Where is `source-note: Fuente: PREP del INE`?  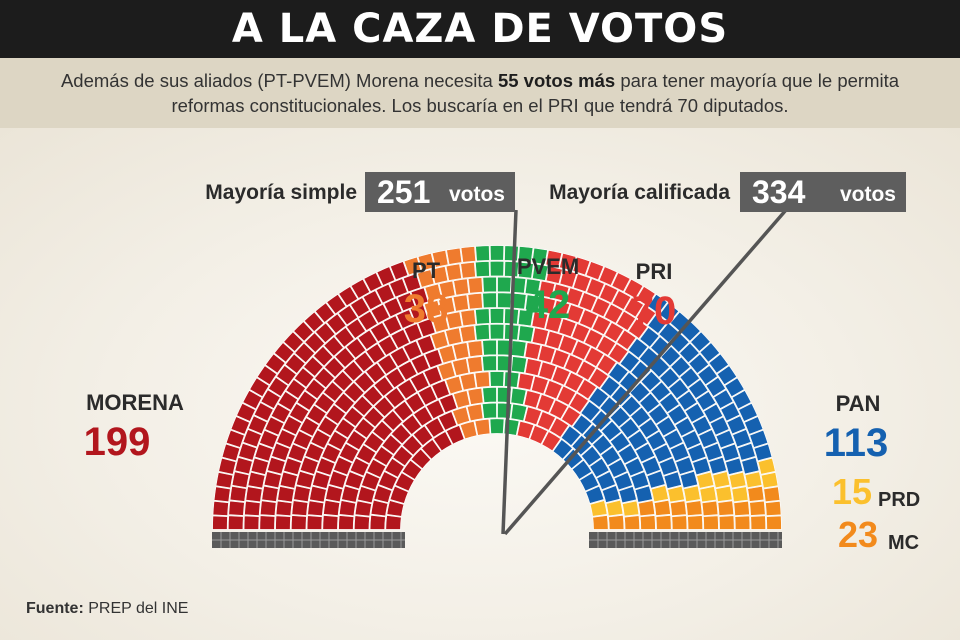 source-note: Fuente: PREP del INE is located at coordinates (107, 609).